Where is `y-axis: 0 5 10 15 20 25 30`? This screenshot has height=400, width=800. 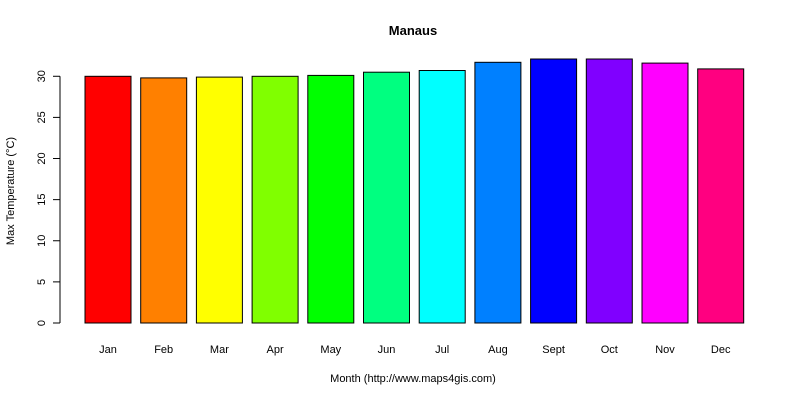
y-axis: 0 5 10 15 20 25 30 is located at coordinates (48, 198).